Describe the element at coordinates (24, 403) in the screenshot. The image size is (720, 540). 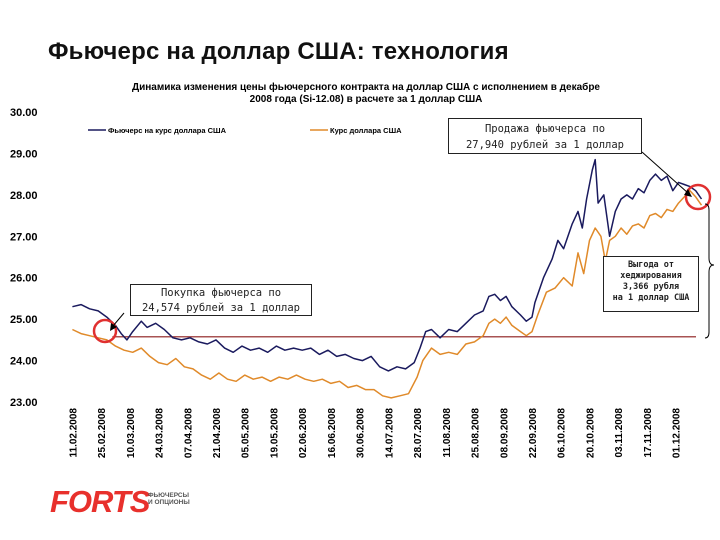
I see `y-tick-label: 23.00` at that location.